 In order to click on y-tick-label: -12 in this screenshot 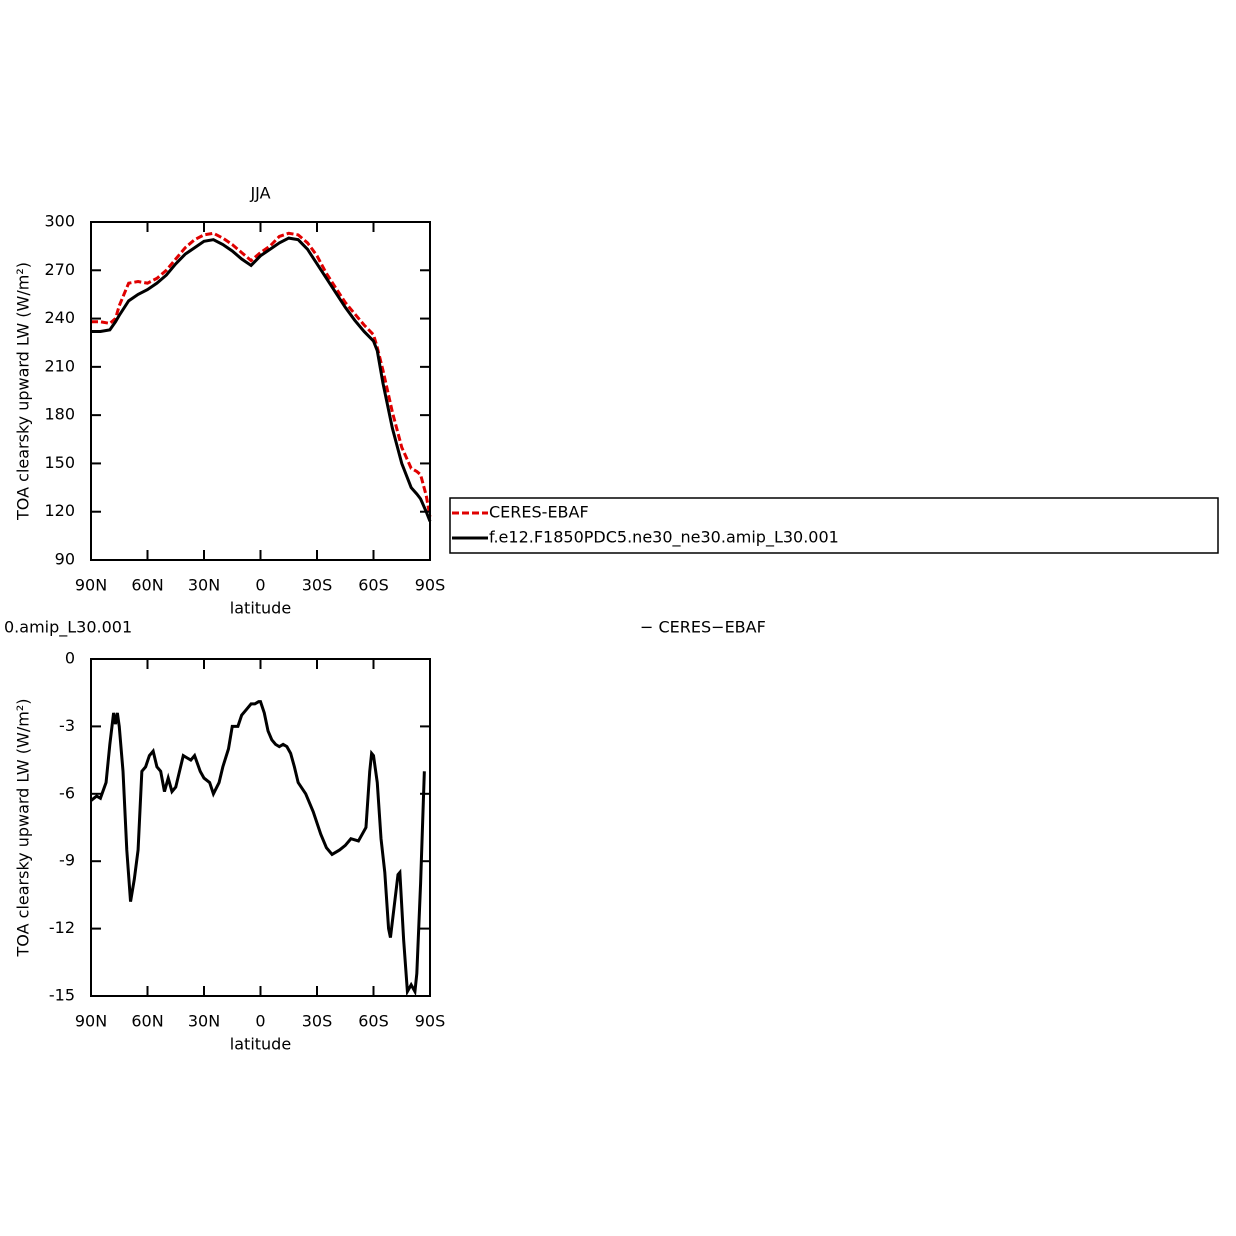, I will do `click(62, 927)`.